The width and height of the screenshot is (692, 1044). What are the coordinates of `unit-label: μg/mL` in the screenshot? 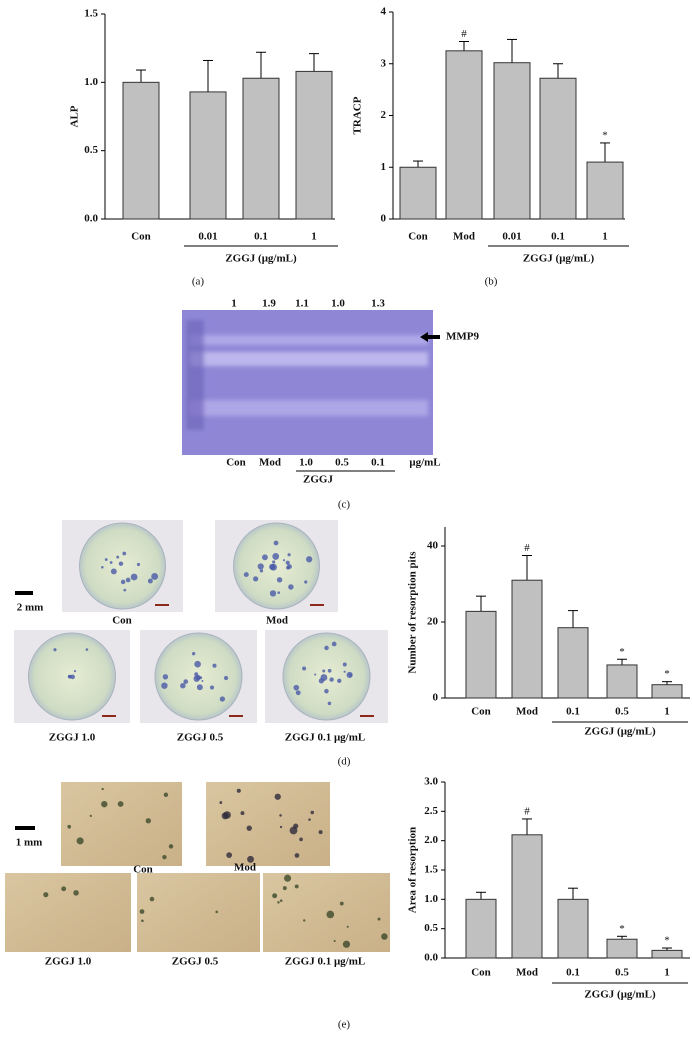 It's located at (424, 463).